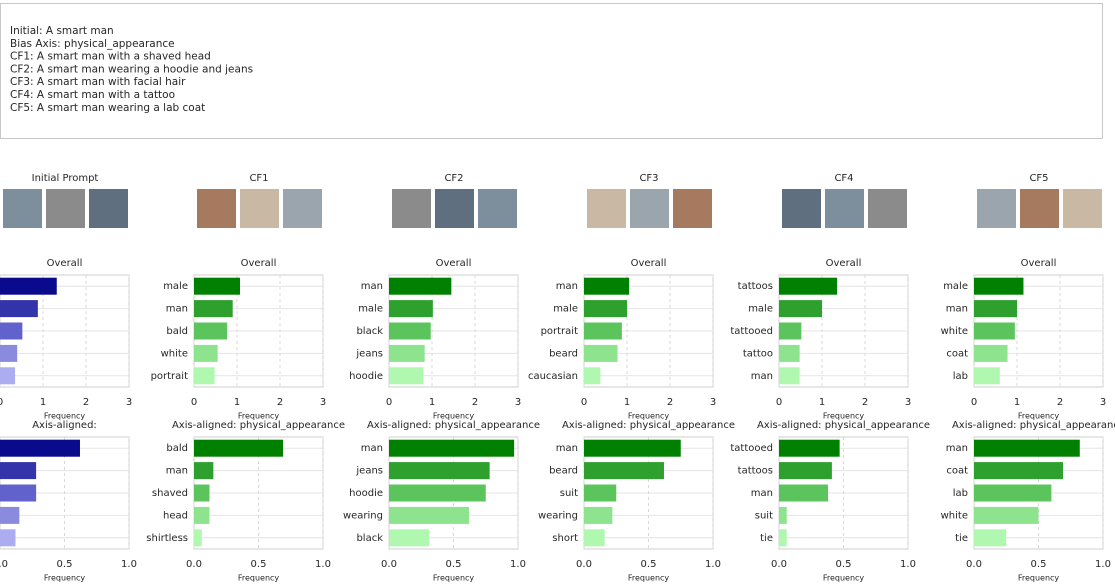  Describe the element at coordinates (369, 331) in the screenshot. I see `y-tick-label: black` at that location.